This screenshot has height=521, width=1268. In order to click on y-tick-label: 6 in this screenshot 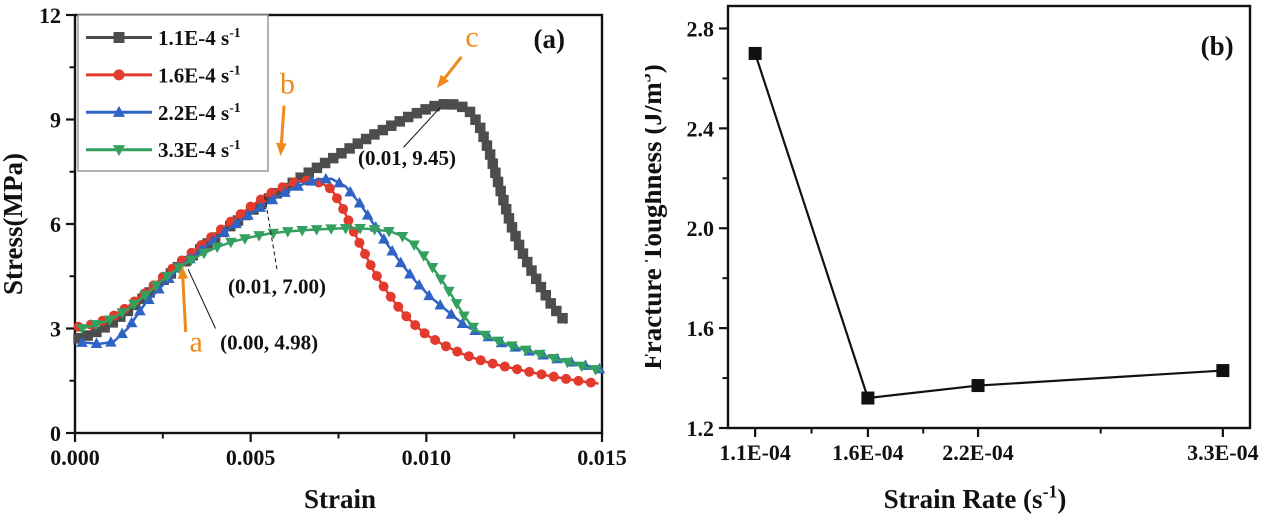, I will do `click(55, 224)`.